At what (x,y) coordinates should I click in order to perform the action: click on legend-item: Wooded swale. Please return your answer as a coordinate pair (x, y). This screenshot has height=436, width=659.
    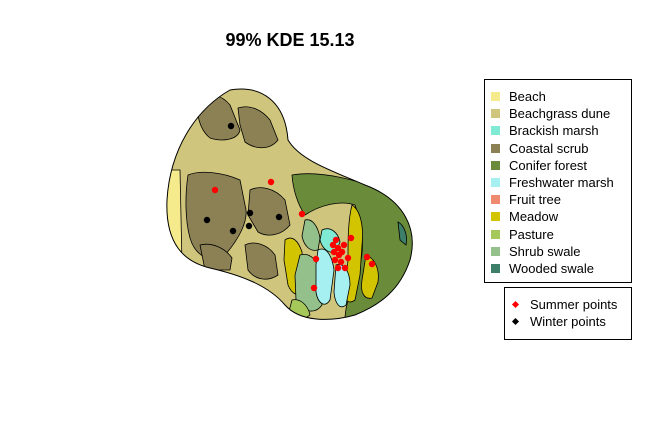
    Looking at the image, I should click on (542, 268).